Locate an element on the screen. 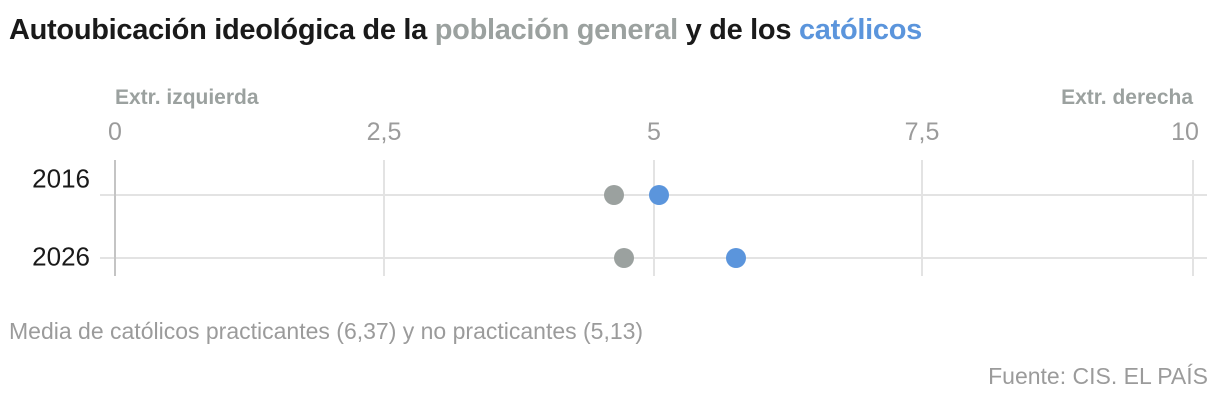 The height and width of the screenshot is (406, 1220). row-label-2026: 2026 is located at coordinates (61, 256).